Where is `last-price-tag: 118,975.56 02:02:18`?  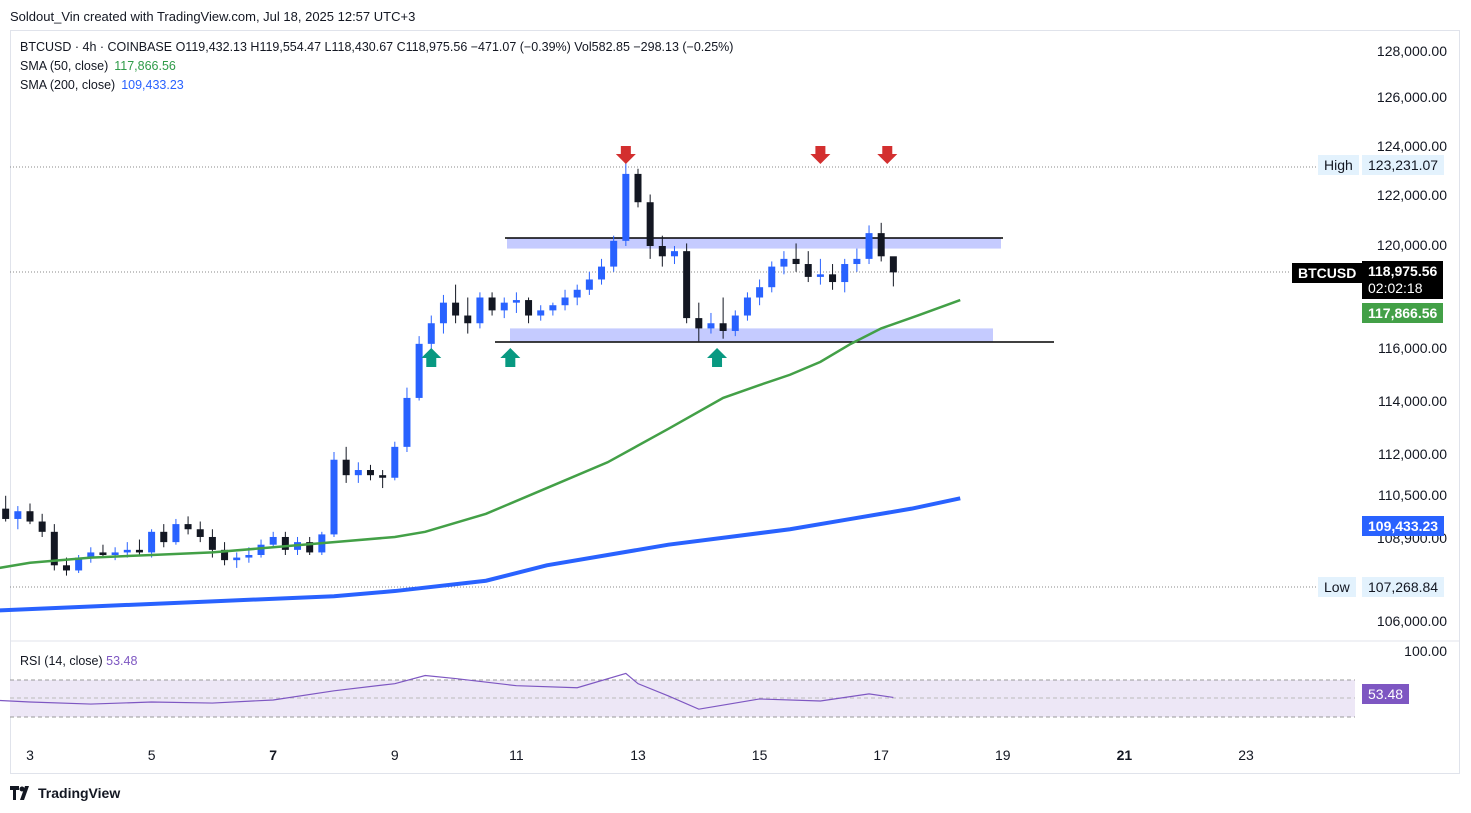 last-price-tag: 118,975.56 02:02:18 is located at coordinates (1403, 280).